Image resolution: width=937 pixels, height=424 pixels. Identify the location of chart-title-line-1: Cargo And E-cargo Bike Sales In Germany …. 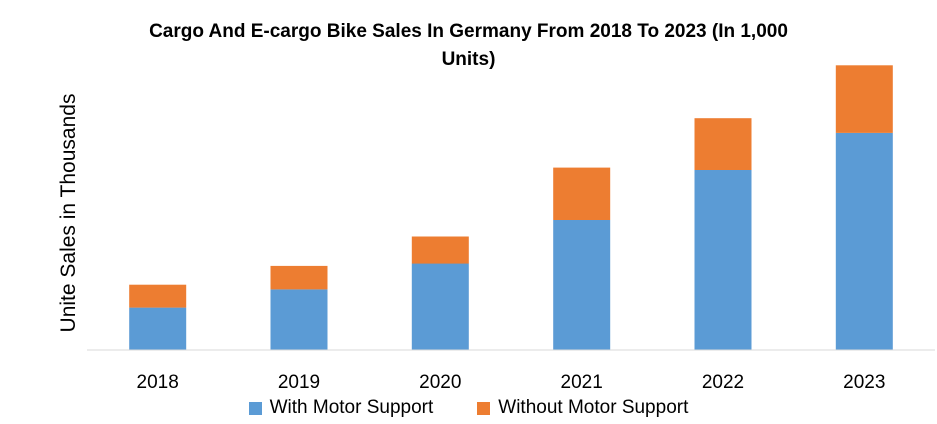
(468, 31).